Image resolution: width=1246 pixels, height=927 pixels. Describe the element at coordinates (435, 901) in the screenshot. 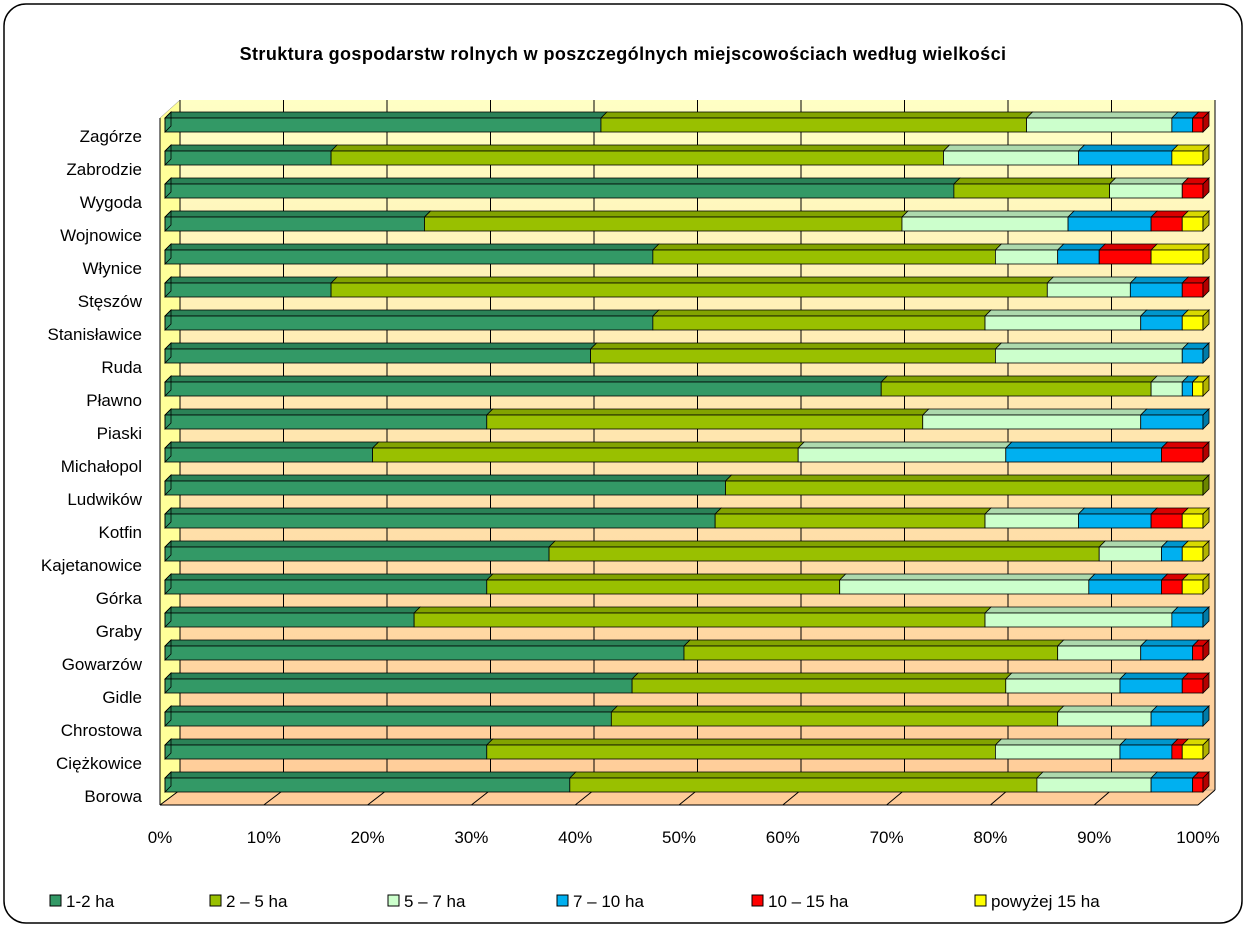

I see `legend-label: 5 – 7 ha` at that location.